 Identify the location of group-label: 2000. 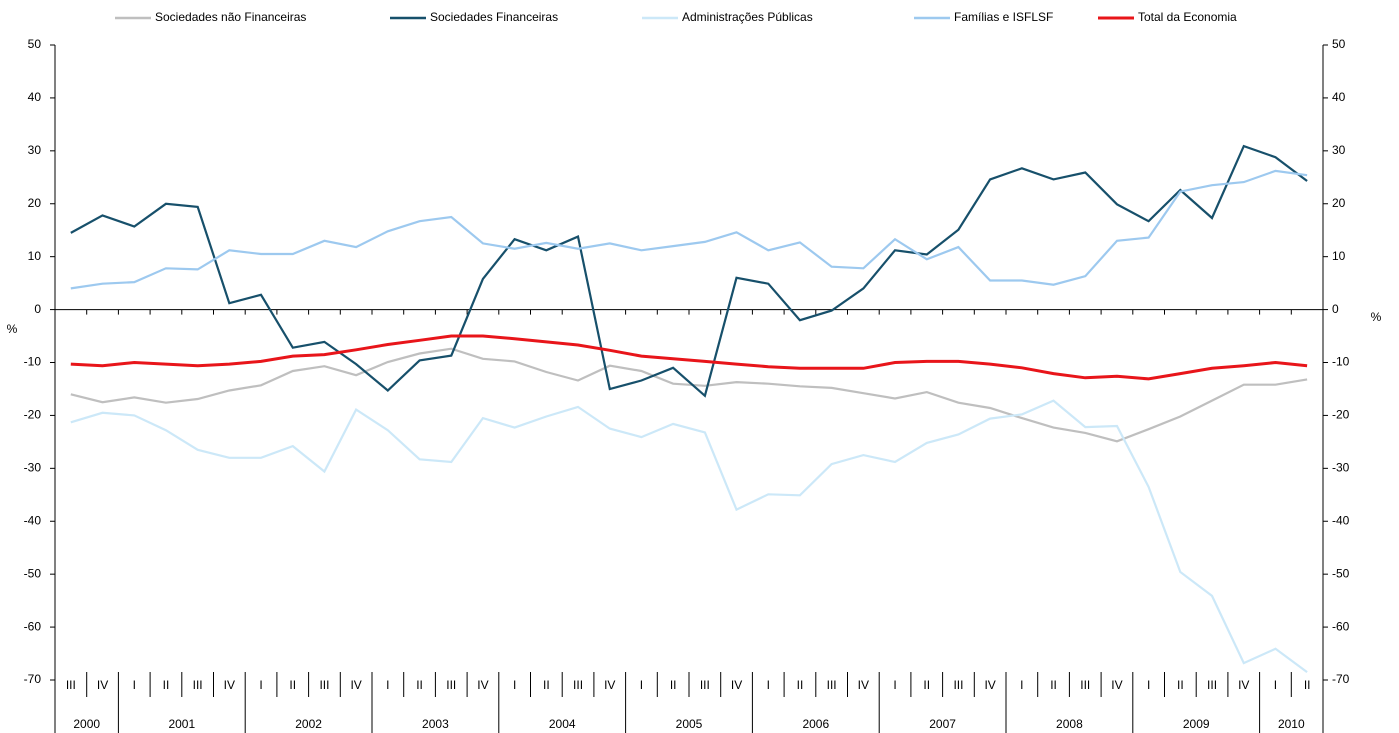
(86, 724).